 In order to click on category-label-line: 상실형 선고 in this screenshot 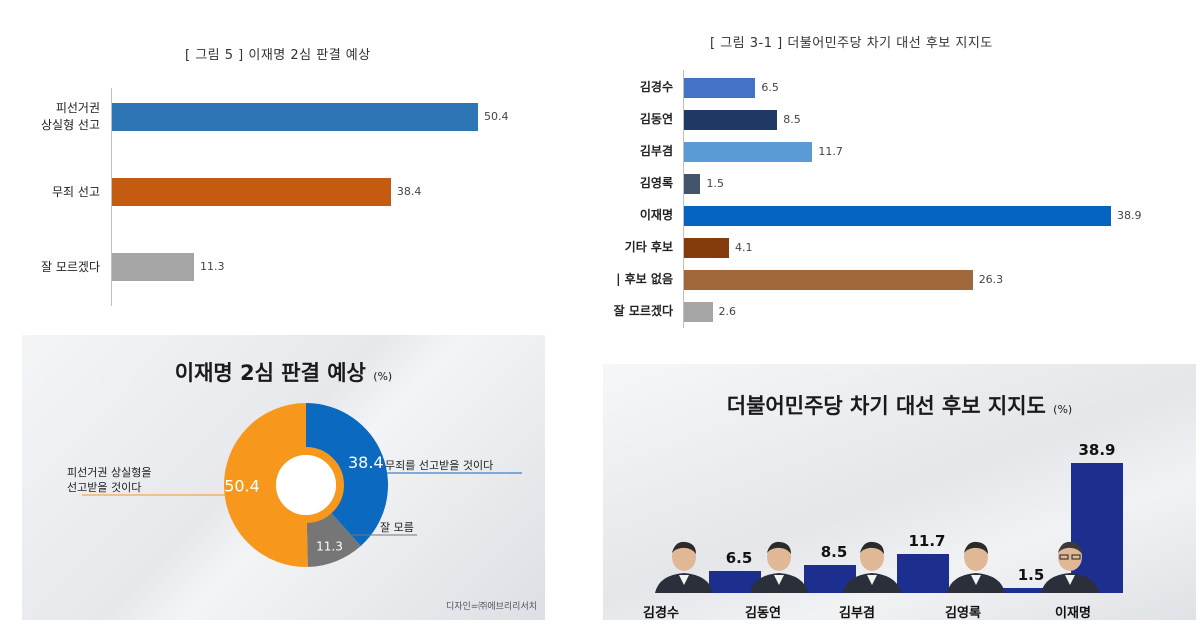, I will do `click(70, 125)`.